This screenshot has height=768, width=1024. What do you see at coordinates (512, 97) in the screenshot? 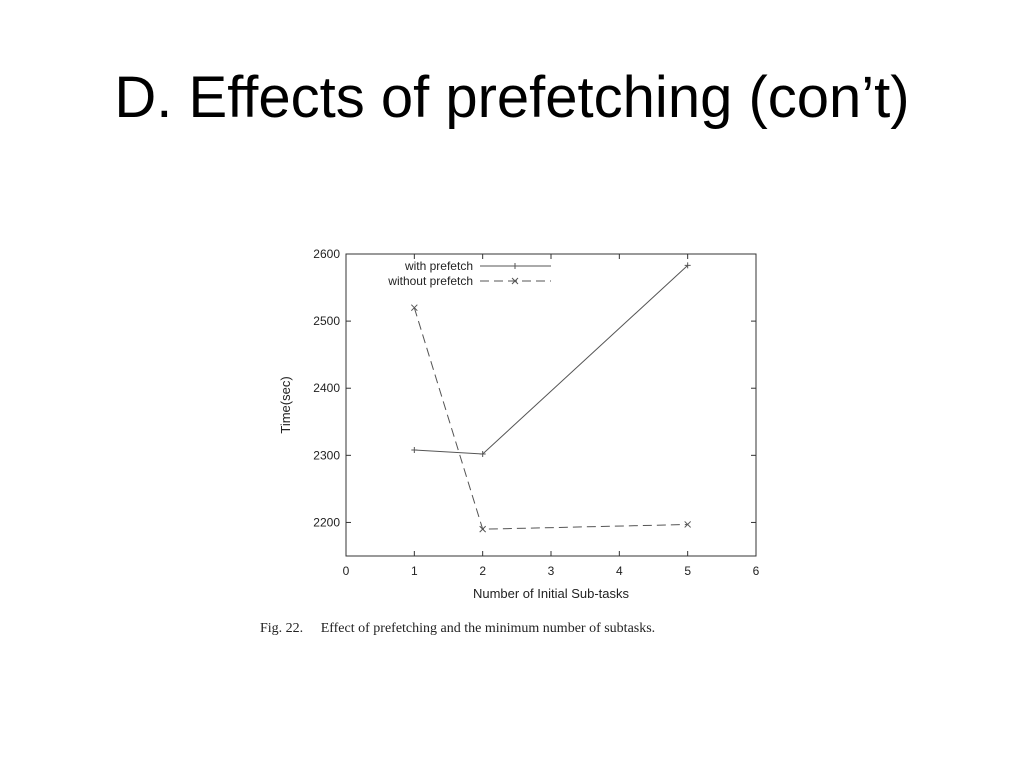
I see `slide-title: D. Effects of prefetching (con’t)` at bounding box center [512, 97].